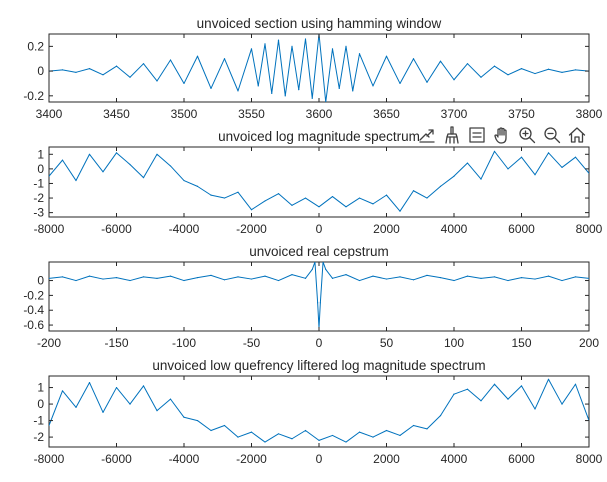  What do you see at coordinates (452, 135) in the screenshot?
I see `brush-icon` at bounding box center [452, 135].